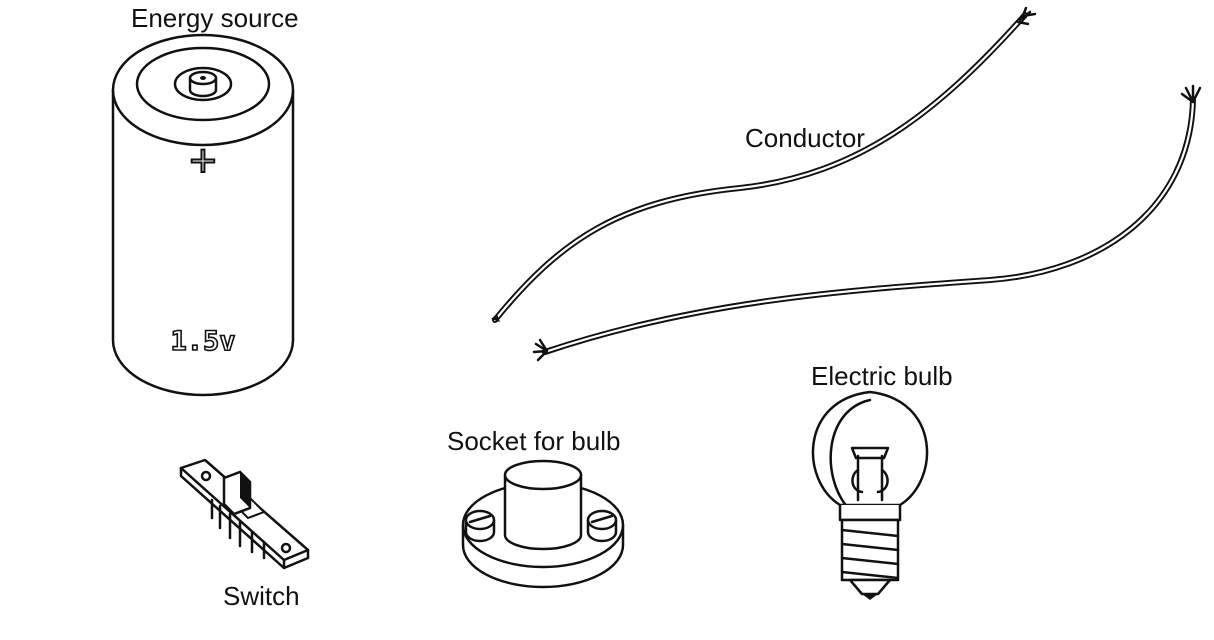 Image resolution: width=1214 pixels, height=640 pixels. What do you see at coordinates (244, 514) in the screenshot?
I see `slide-switch` at bounding box center [244, 514].